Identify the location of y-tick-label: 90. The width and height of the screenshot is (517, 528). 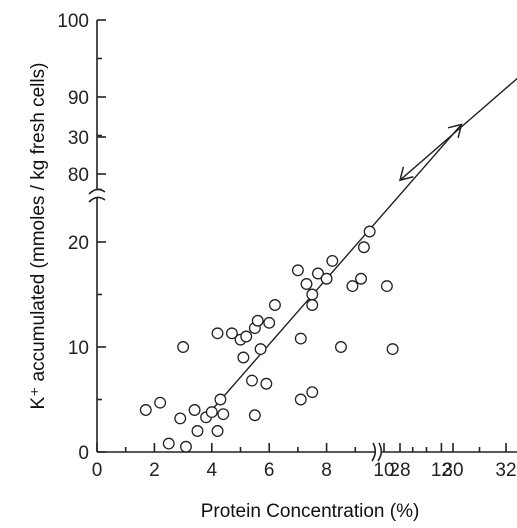
(78, 98).